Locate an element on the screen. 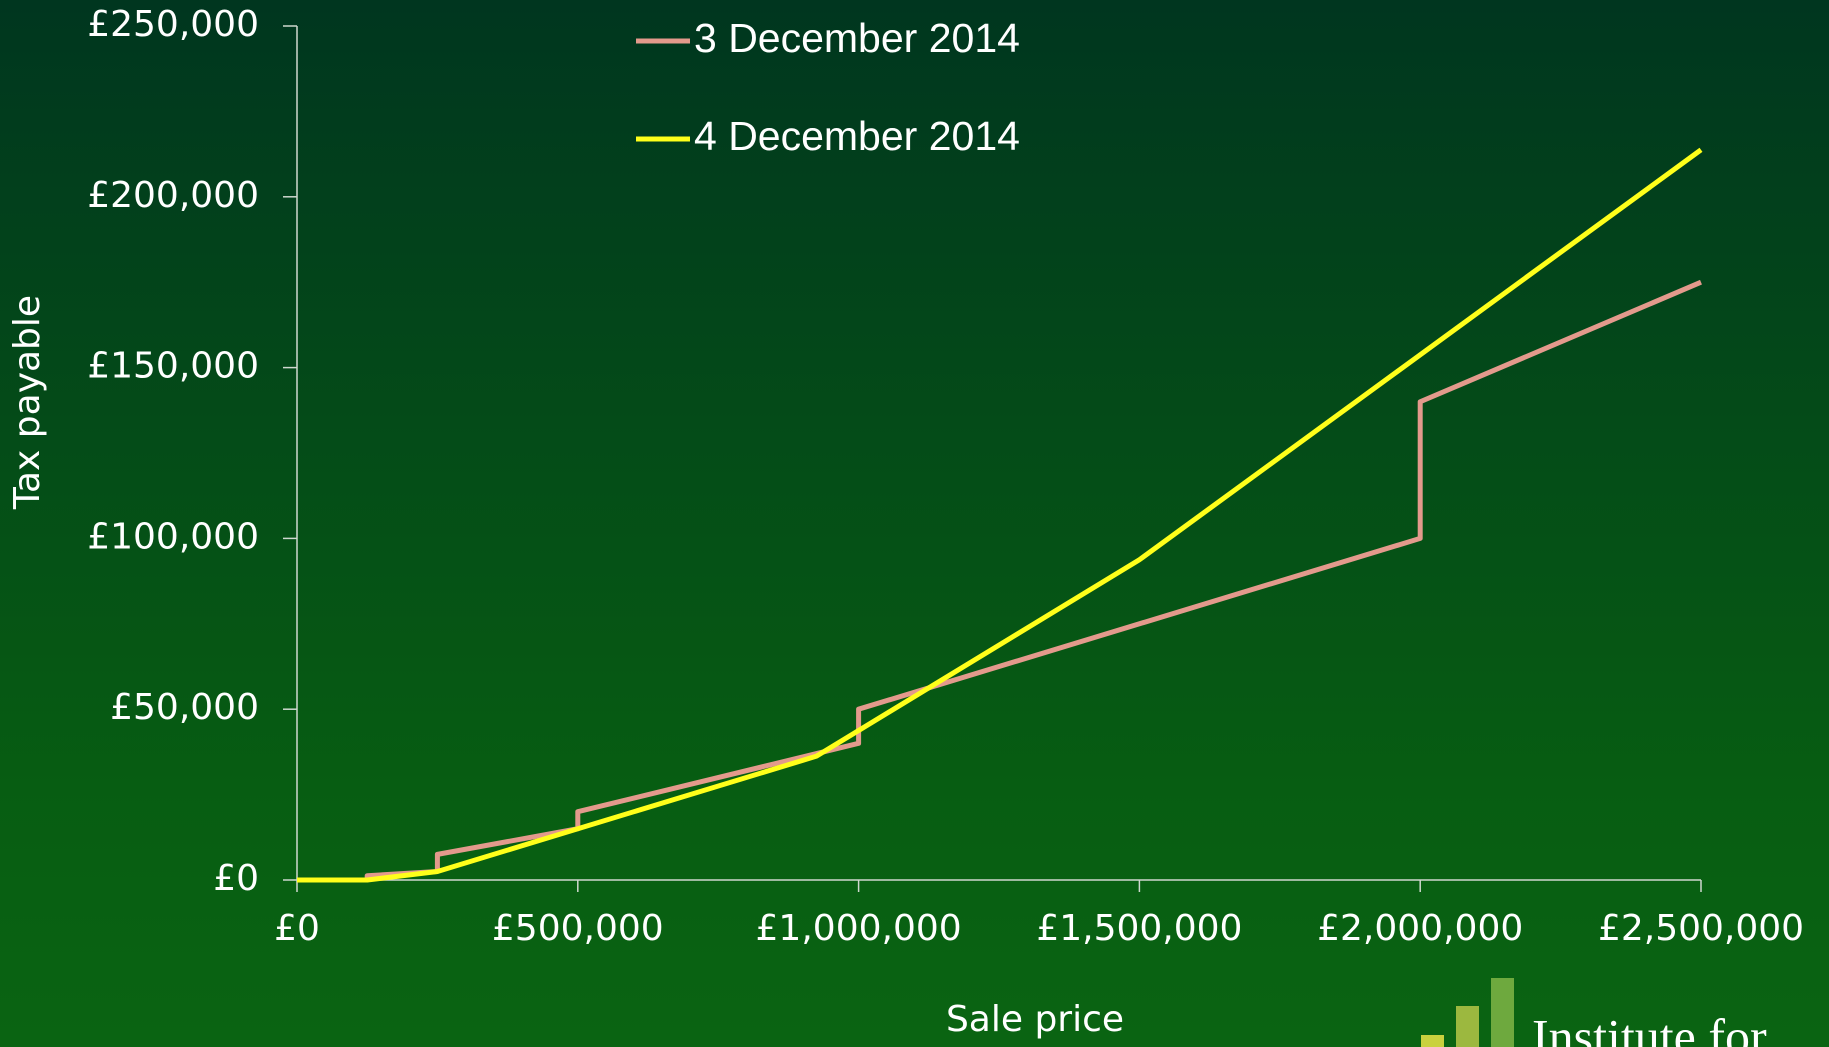 Image resolution: width=1829 pixels, height=1047 pixels. legend-label: 4 December 2014 is located at coordinates (857, 136).